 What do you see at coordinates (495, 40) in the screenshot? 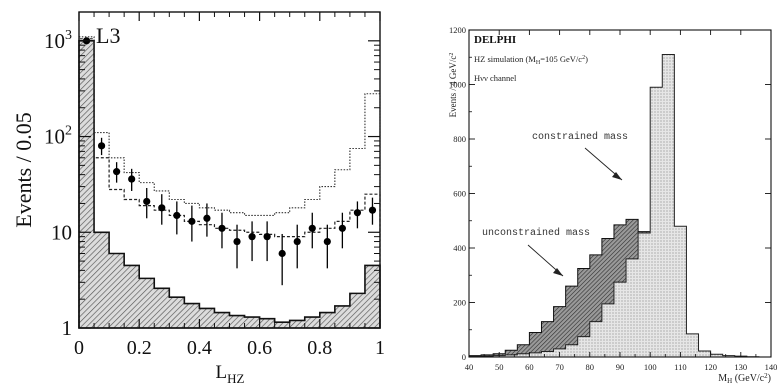
I see `delphi-experiment-label: DELPHI` at bounding box center [495, 40].